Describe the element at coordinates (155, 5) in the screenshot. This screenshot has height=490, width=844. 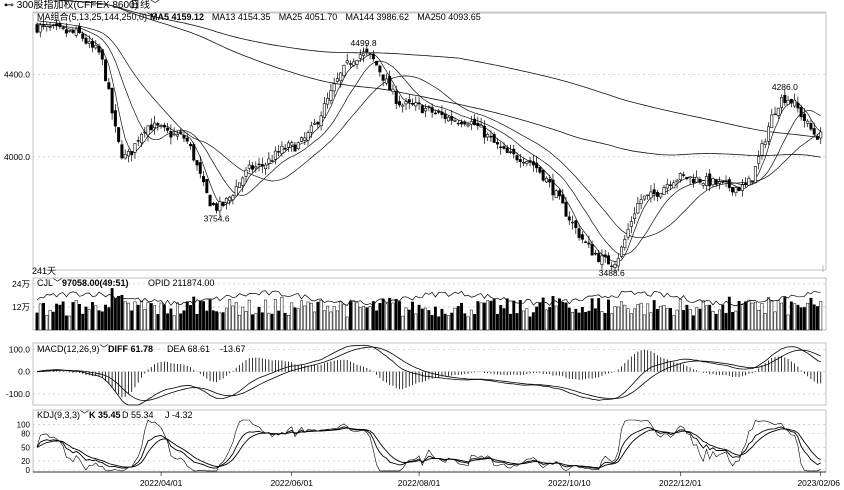
I see `chevron-down-icon: ﹀` at that location.